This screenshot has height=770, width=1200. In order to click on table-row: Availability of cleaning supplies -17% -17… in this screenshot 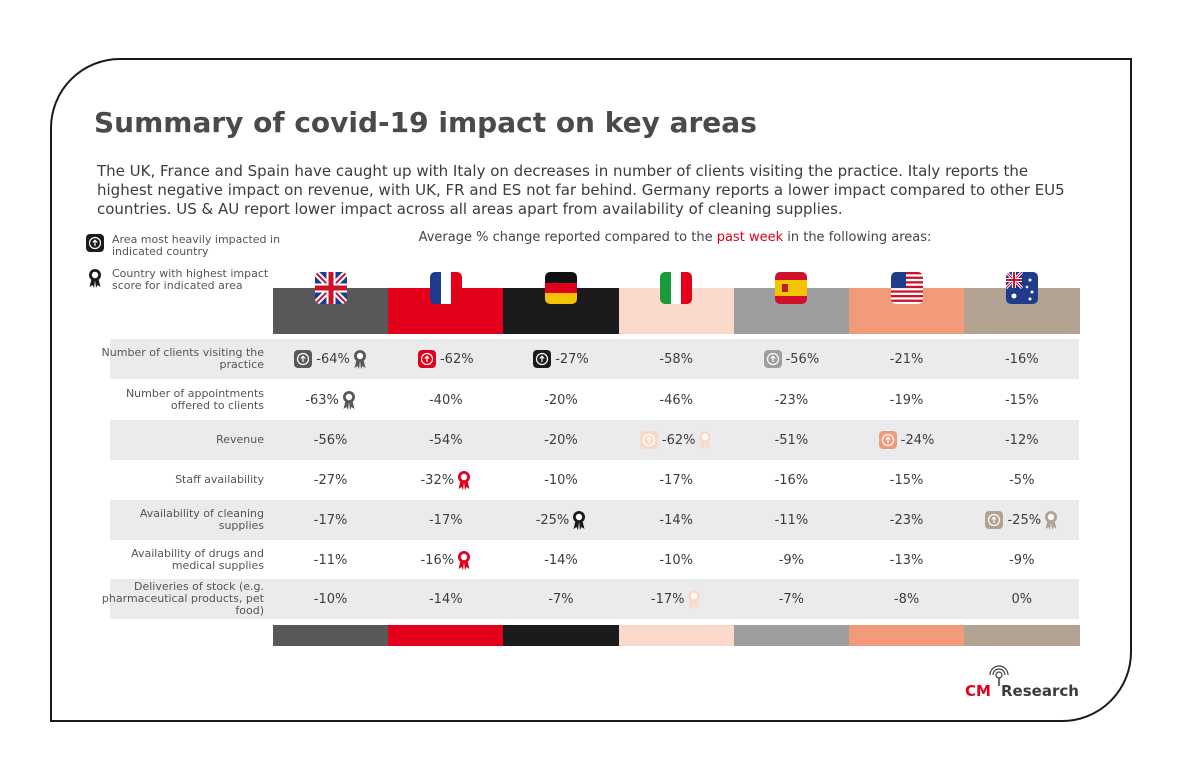, I will do `click(594, 520)`.